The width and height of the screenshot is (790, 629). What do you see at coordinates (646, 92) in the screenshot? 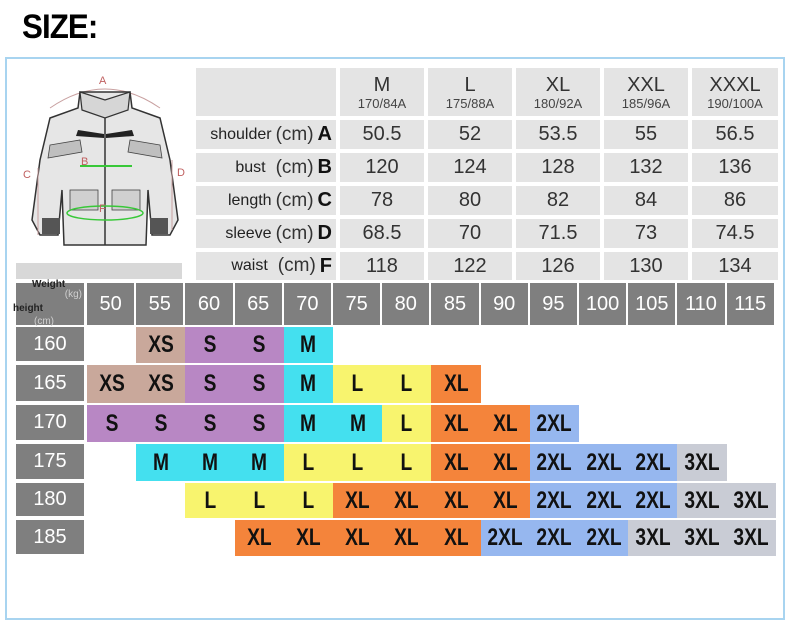
I see `size-header-xxl: XXL 185/96A` at bounding box center [646, 92].